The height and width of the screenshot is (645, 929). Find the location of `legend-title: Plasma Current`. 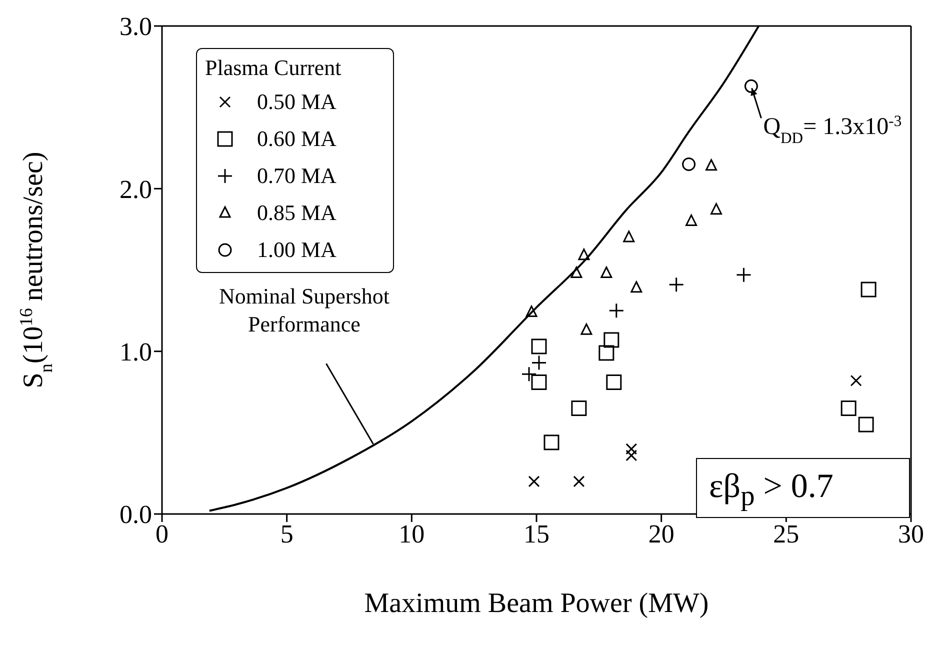

legend-title: Plasma Current is located at coordinates (273, 68).